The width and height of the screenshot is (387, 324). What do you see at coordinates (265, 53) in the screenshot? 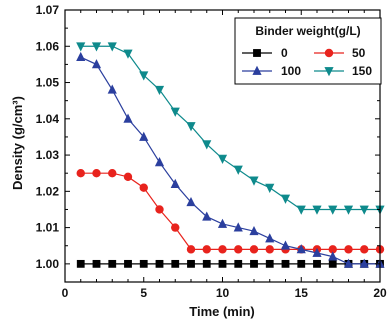
I see `legend-item: 0` at bounding box center [265, 53].